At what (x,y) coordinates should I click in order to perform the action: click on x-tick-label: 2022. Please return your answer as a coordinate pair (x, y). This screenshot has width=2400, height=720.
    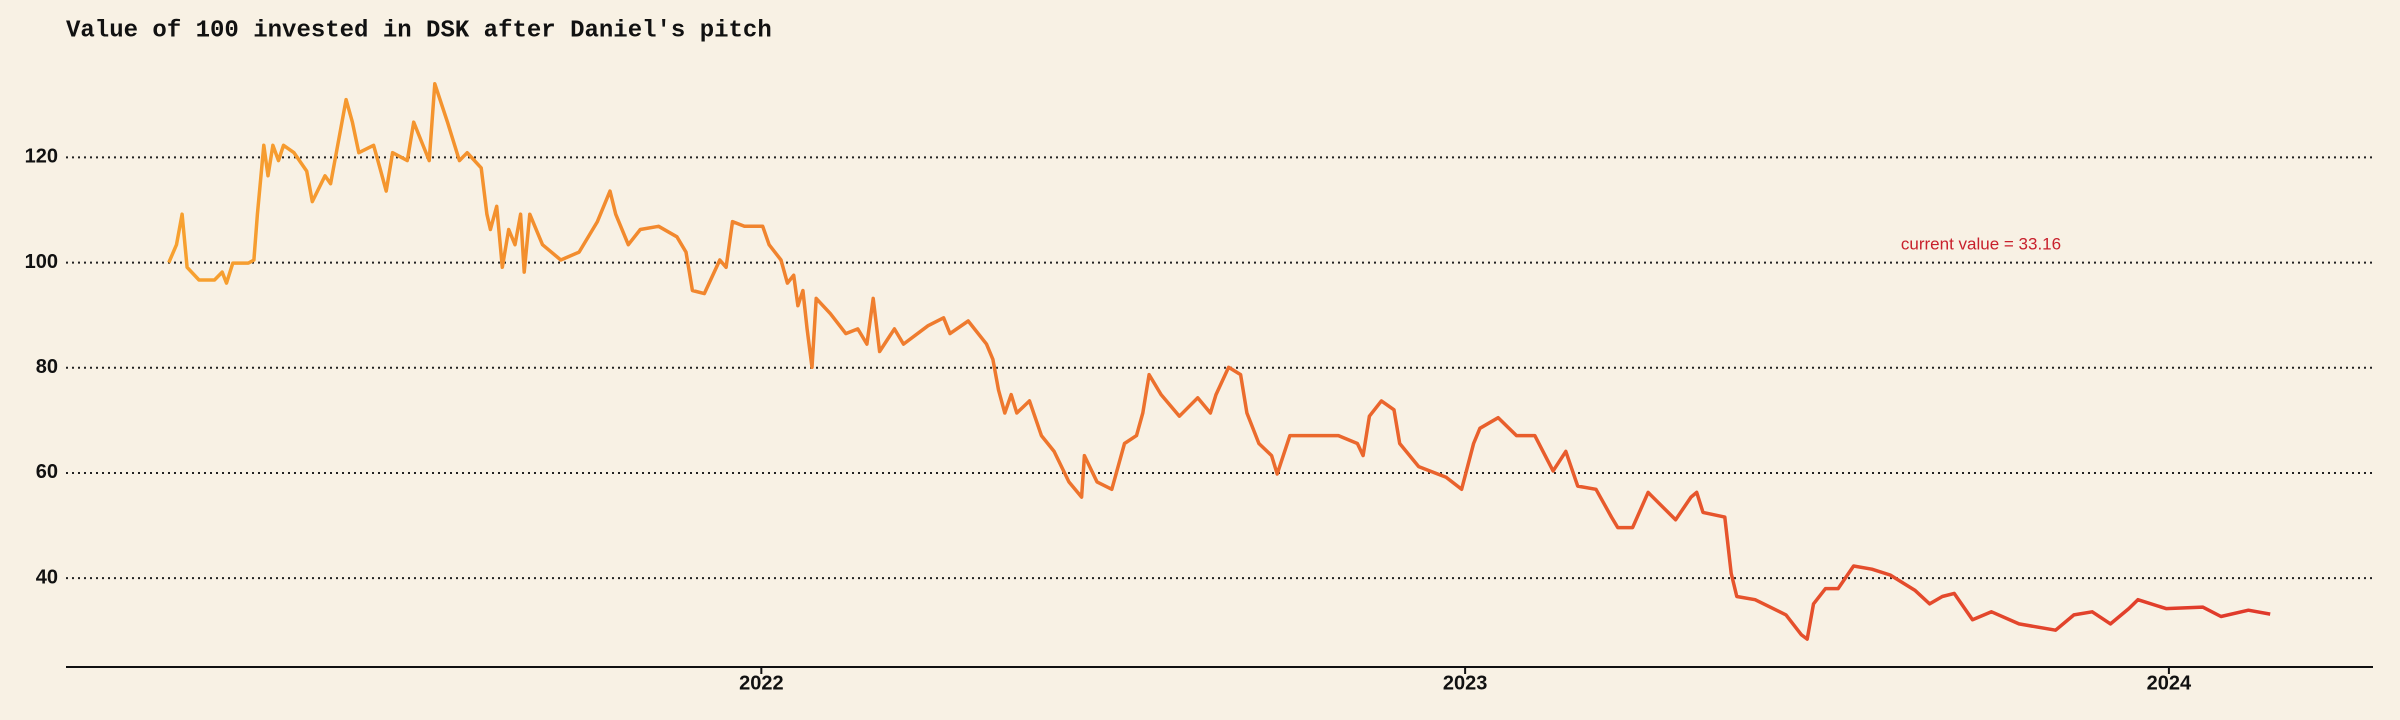
    Looking at the image, I should click on (761, 683).